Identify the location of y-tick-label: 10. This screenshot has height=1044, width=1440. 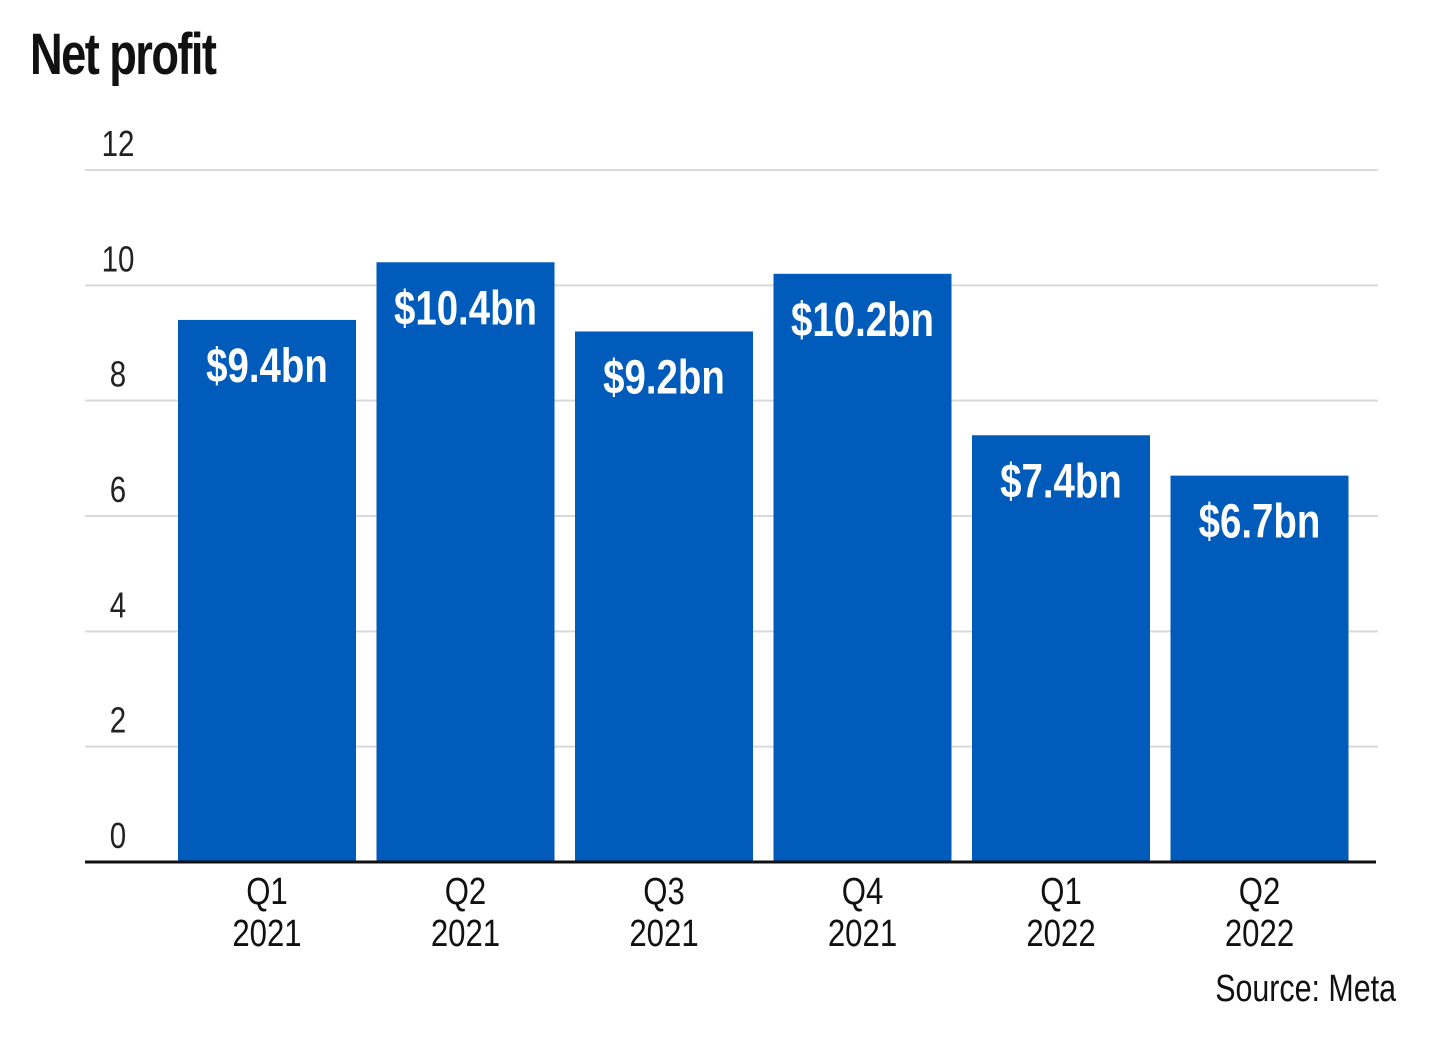
(118, 259).